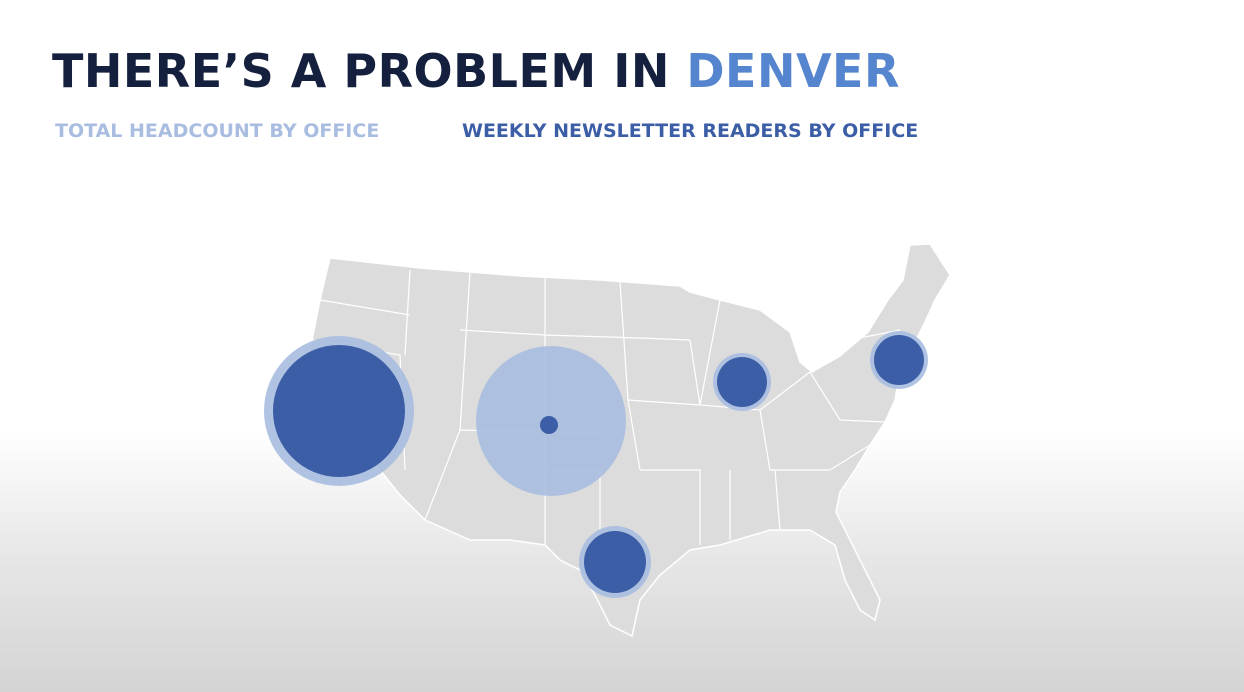 The width and height of the screenshot is (1244, 692). Describe the element at coordinates (899, 360) in the screenshot. I see `bubble-new-york` at that location.